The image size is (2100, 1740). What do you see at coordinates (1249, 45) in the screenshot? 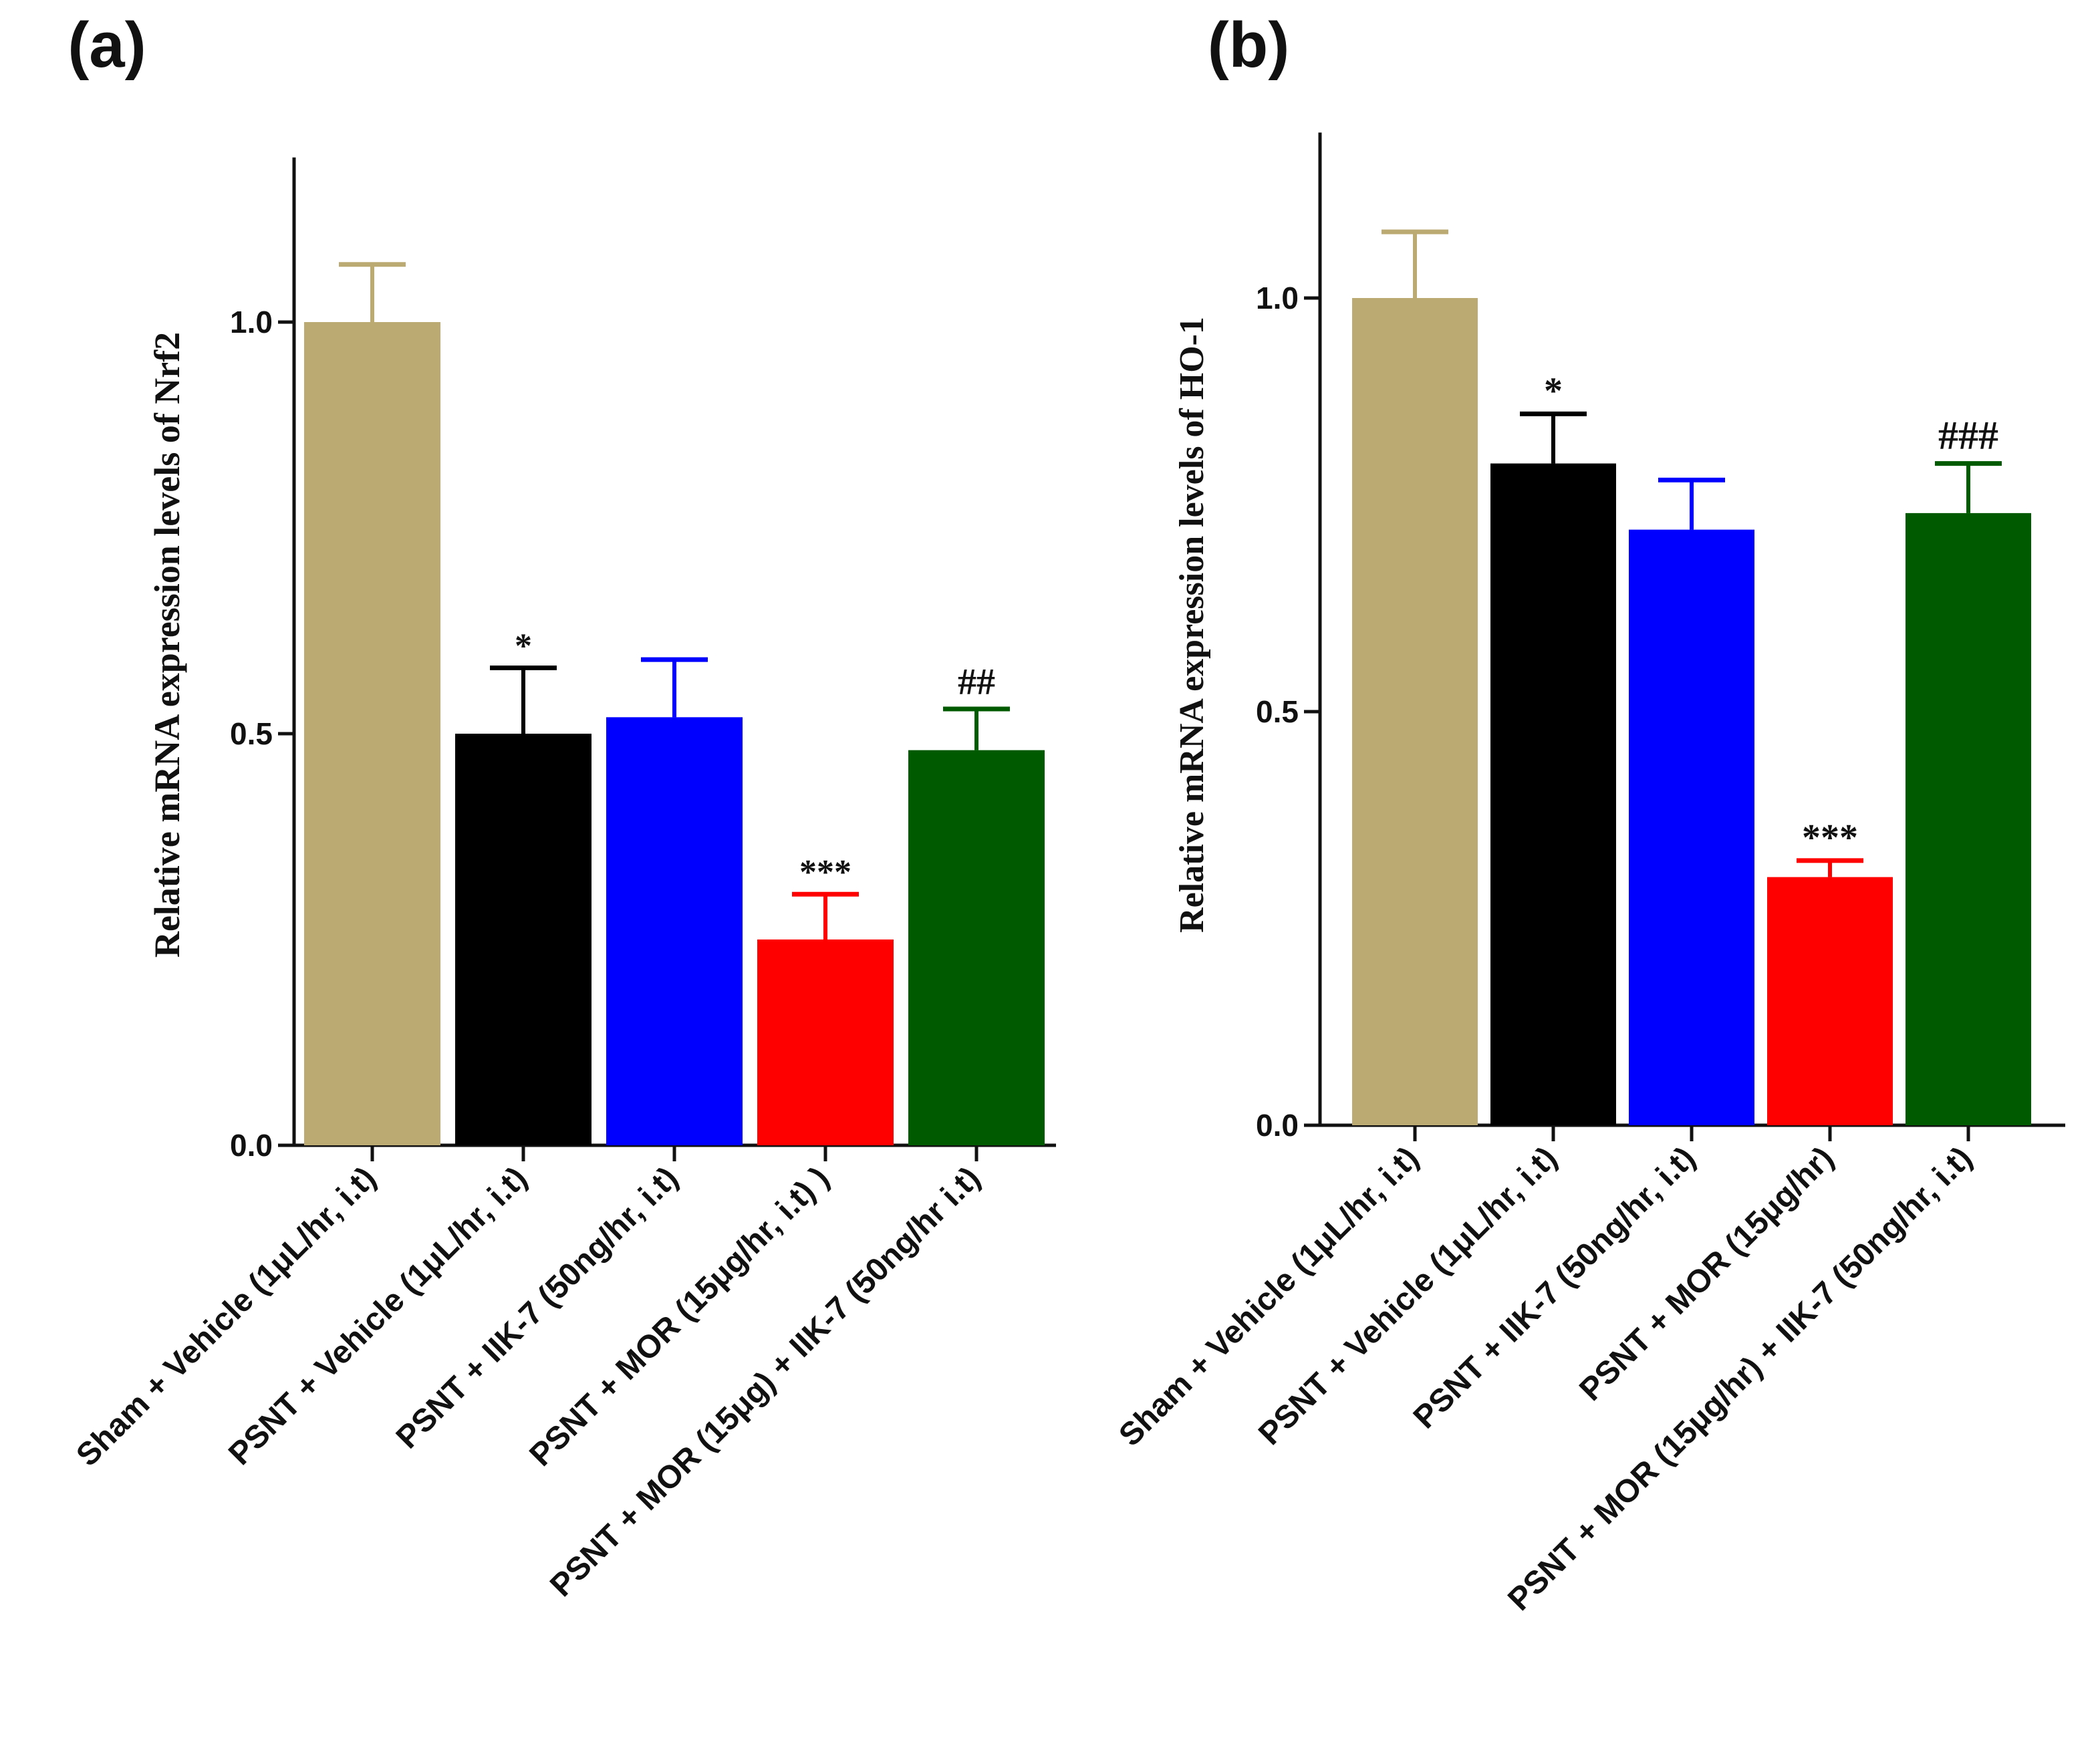
I see `panel-label: (b)` at bounding box center [1249, 45].